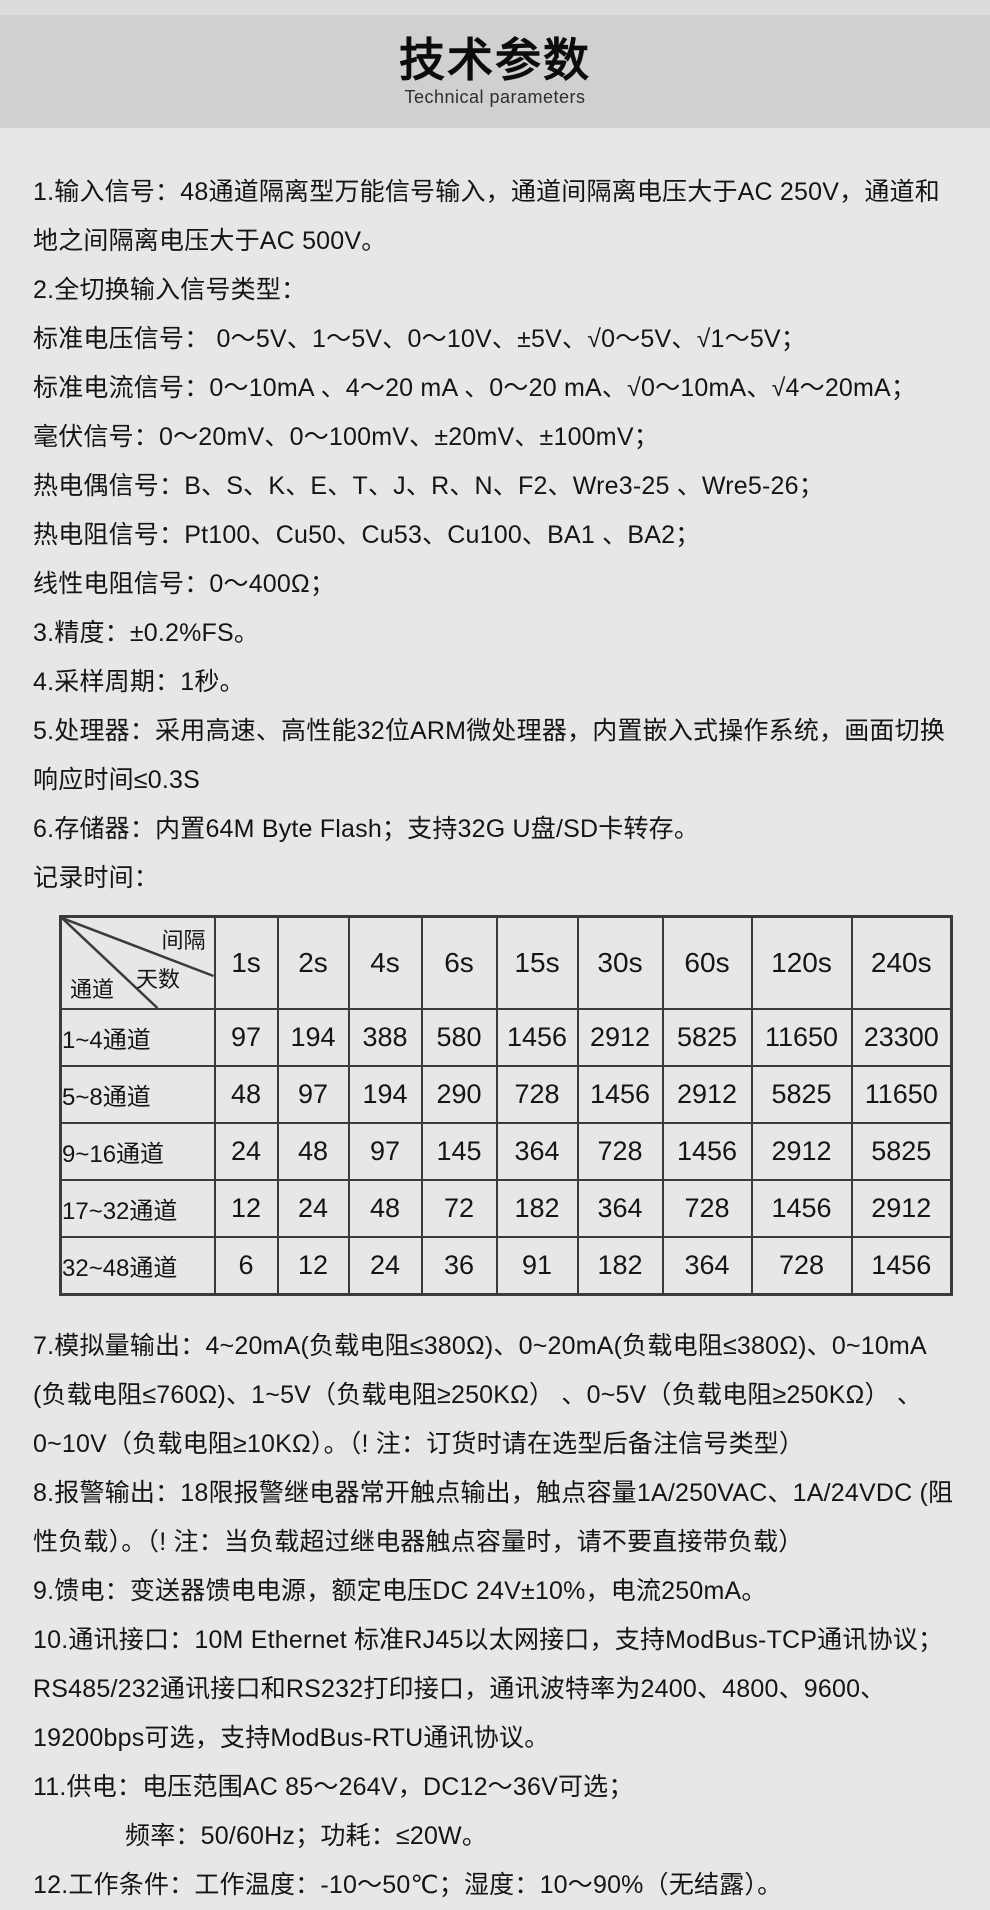 The width and height of the screenshot is (990, 1910). Describe the element at coordinates (146, 633) in the screenshot. I see `spec-item-accuracy: 3.精度：±0.2%FS。` at that location.